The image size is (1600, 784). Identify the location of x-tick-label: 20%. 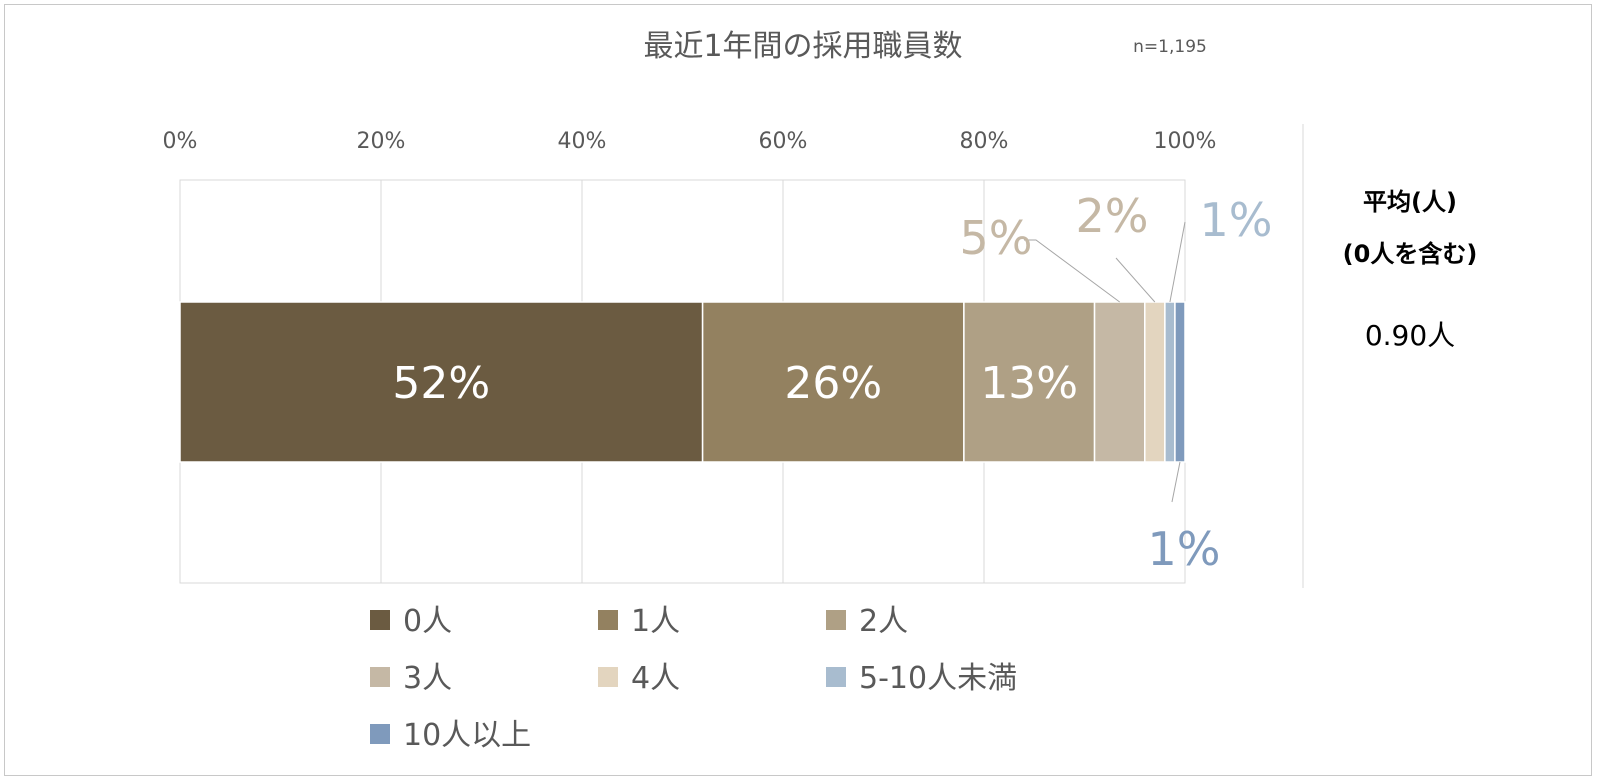
(381, 141).